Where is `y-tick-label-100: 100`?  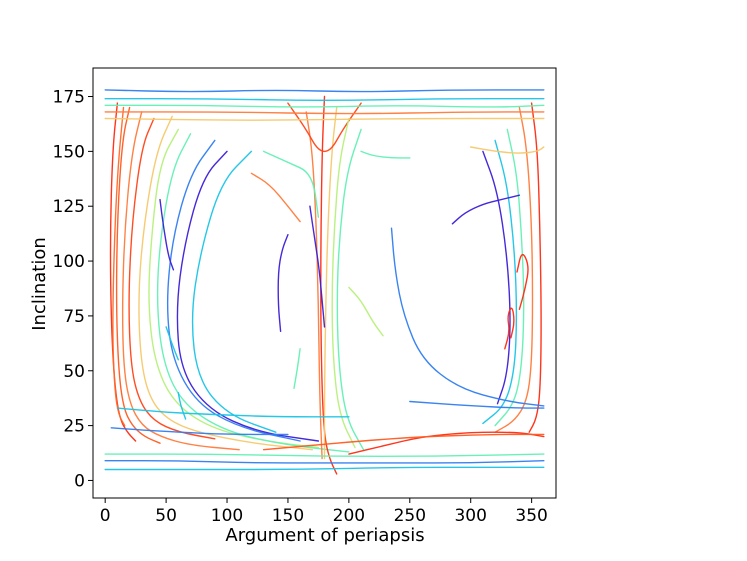 y-tick-label-100: 100 is located at coordinates (69, 262).